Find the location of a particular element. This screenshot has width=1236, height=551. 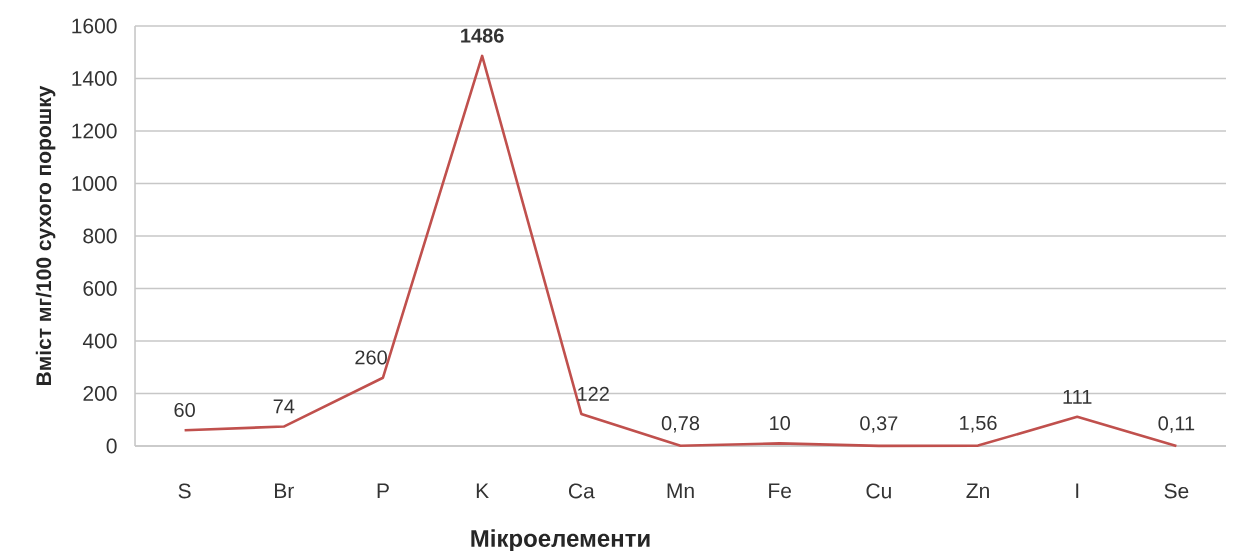

data-label: 1,56 is located at coordinates (978, 424).